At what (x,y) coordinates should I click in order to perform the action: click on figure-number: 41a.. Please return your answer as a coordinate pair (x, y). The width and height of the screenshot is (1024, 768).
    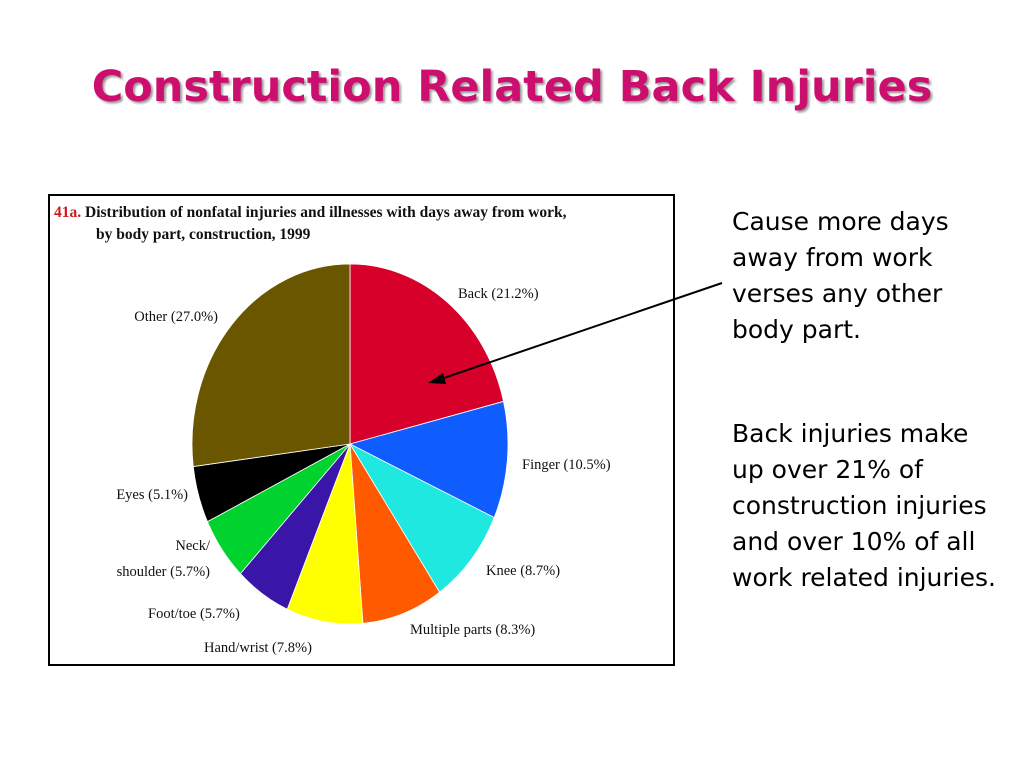
    Looking at the image, I should click on (68, 212).